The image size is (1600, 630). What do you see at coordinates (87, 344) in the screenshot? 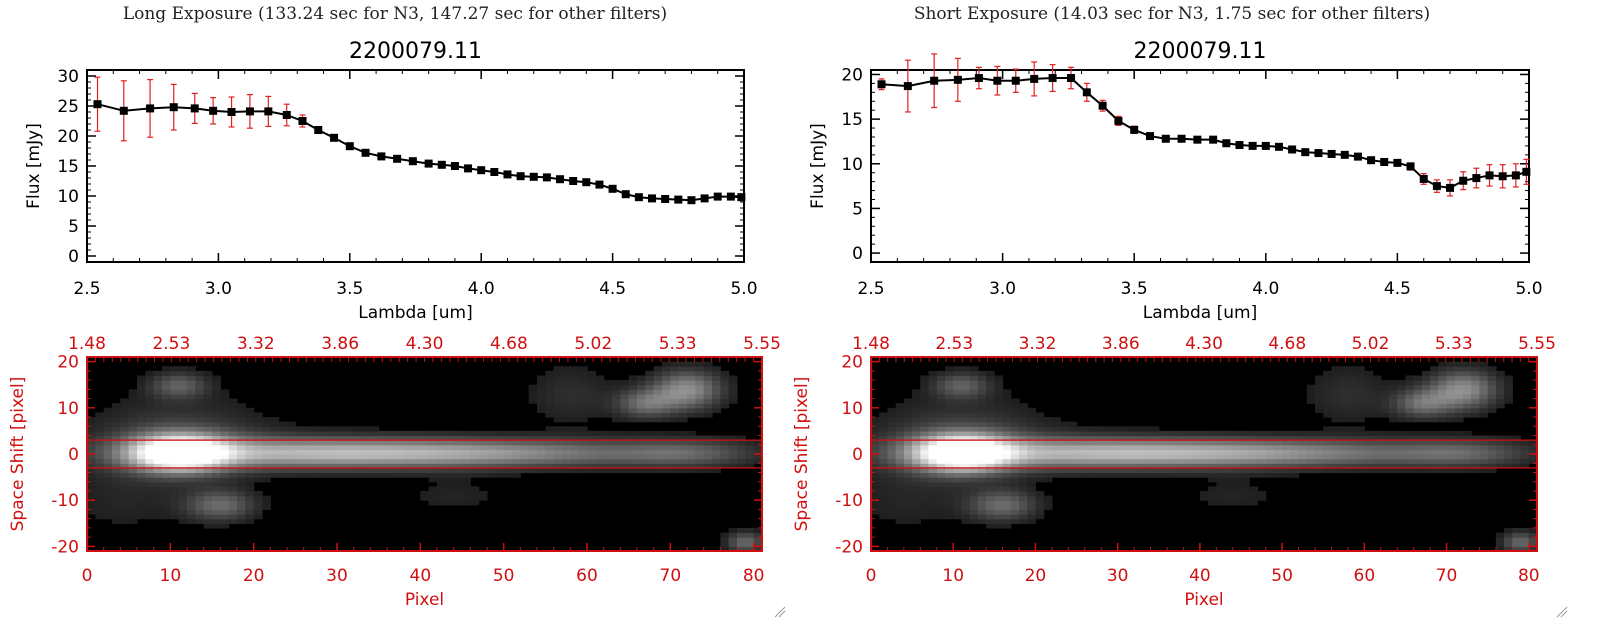
I see `top-tick-label: 1.48` at bounding box center [87, 344].